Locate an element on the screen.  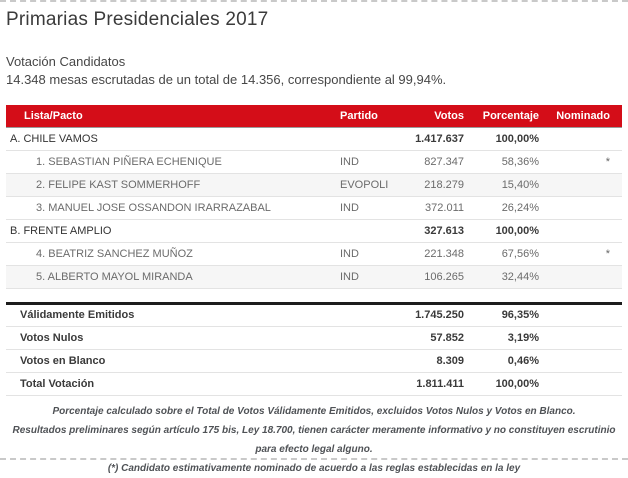
summary-label: Votos Nulos is located at coordinates (52, 337).